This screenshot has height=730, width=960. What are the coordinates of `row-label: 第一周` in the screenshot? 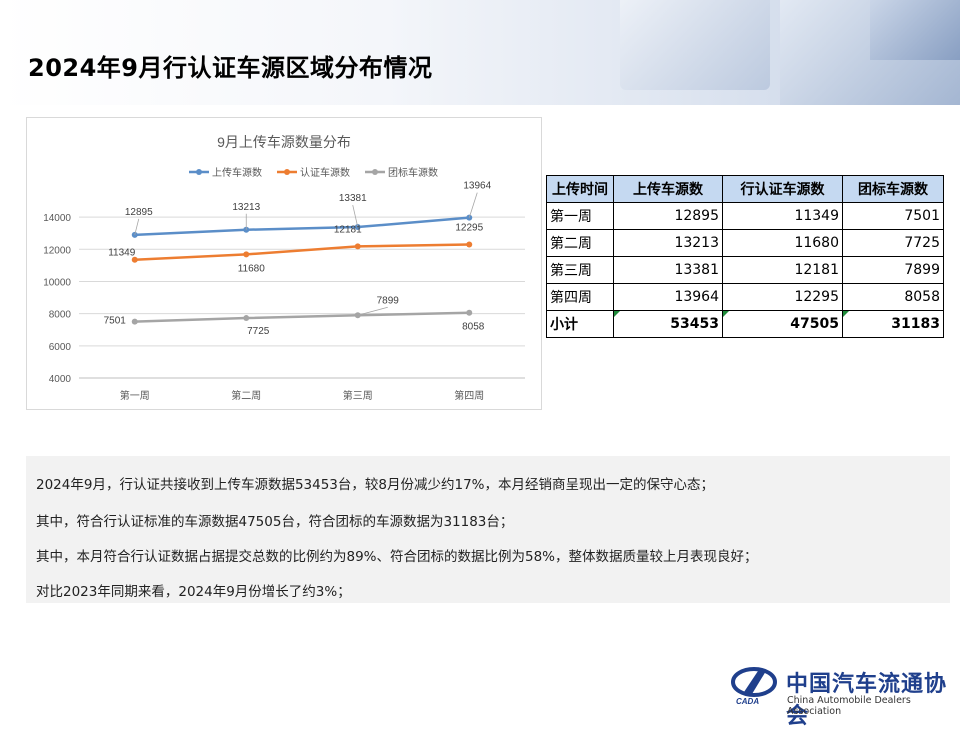 It's located at (580, 216).